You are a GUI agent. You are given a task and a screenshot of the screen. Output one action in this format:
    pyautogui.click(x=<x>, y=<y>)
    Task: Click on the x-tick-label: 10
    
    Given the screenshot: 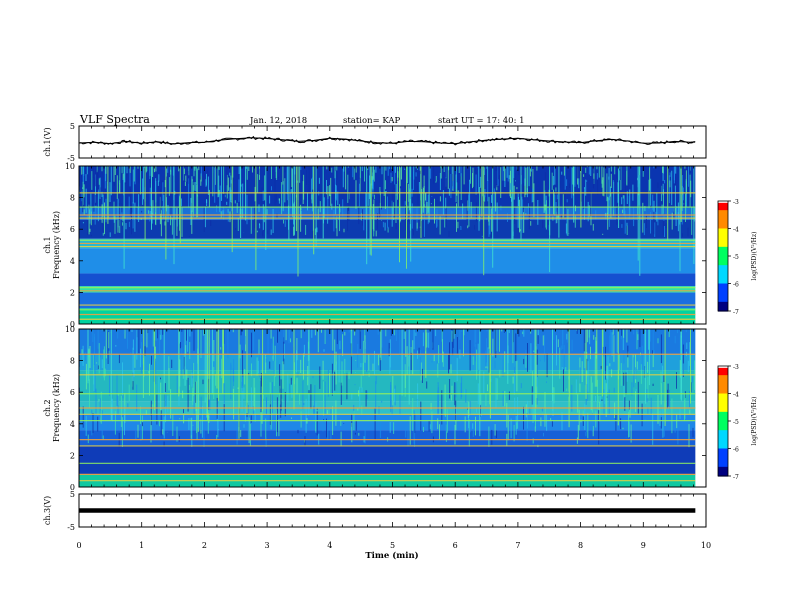 What is the action you would take?
    pyautogui.click(x=706, y=545)
    